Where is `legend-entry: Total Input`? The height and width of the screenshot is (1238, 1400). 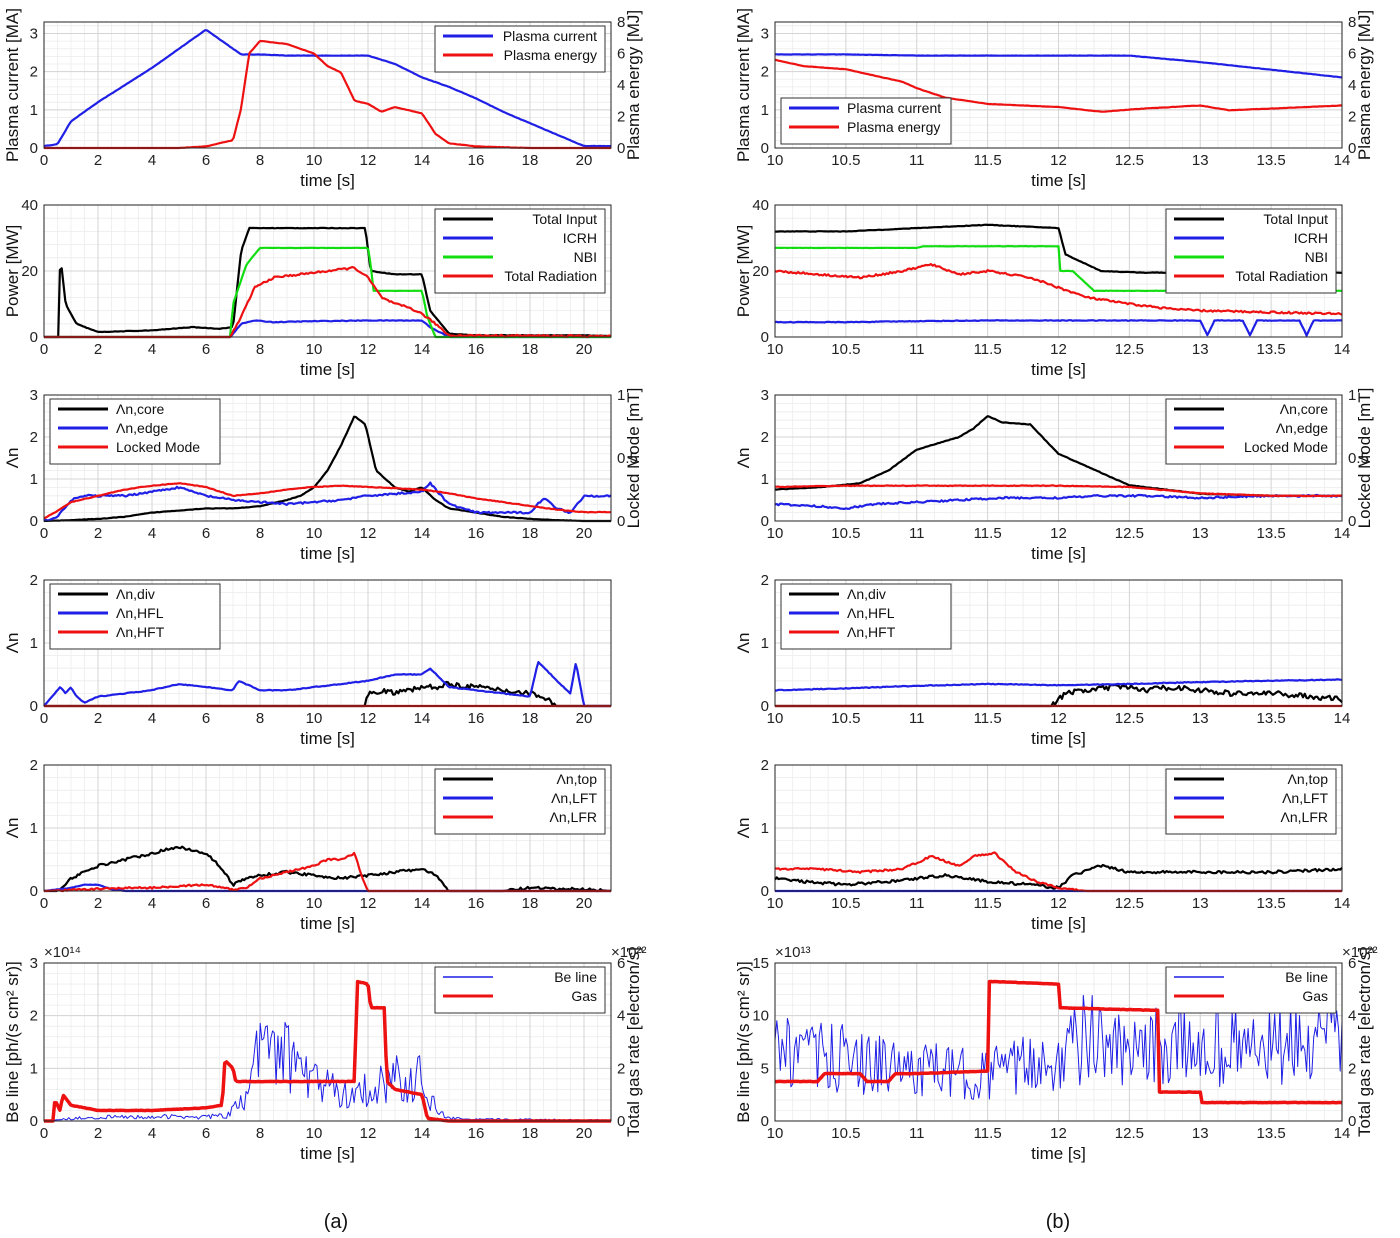
legend-entry: Total Input is located at coordinates (1295, 219).